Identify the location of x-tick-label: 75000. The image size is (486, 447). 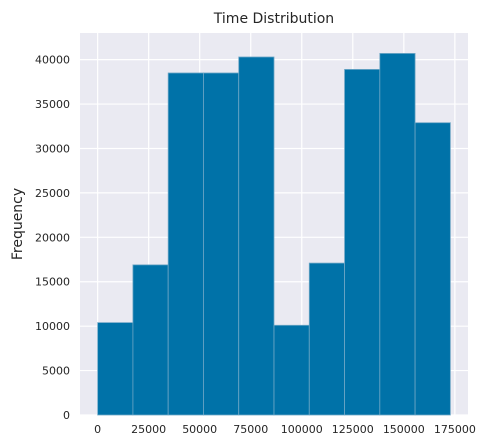
(250, 429).